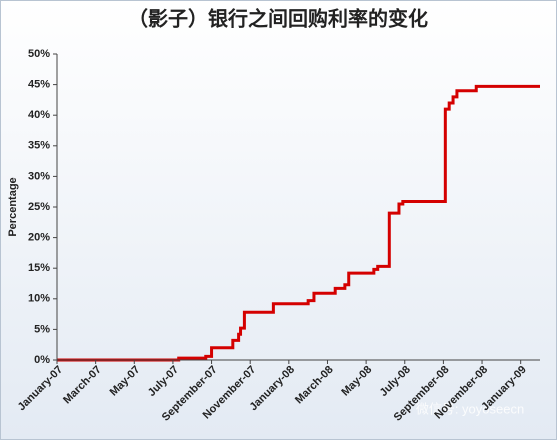  Describe the element at coordinates (39, 299) in the screenshot. I see `y-tick-label: 10%` at that location.